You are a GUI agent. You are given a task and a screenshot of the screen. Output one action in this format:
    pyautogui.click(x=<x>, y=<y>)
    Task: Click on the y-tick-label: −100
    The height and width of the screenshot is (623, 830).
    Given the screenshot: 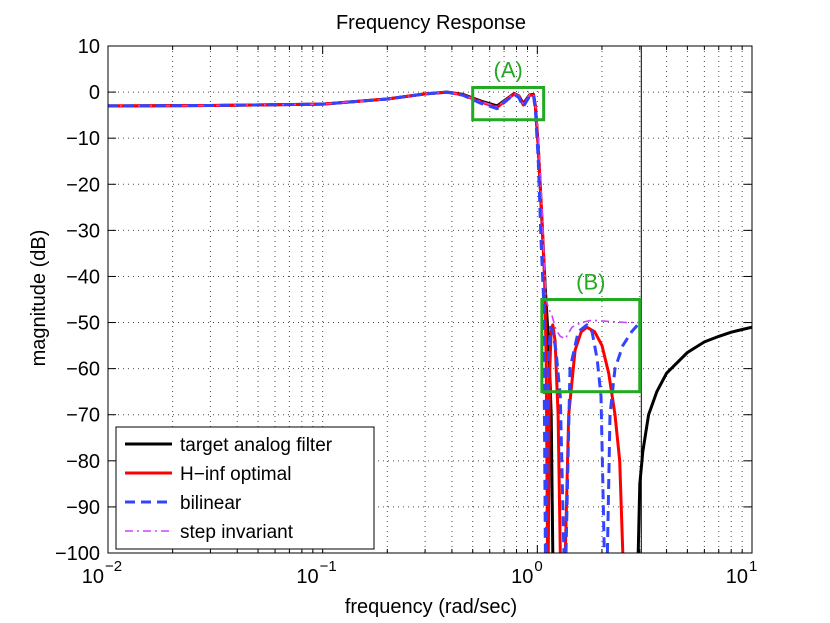 What is the action you would take?
    pyautogui.click(x=77, y=554)
    